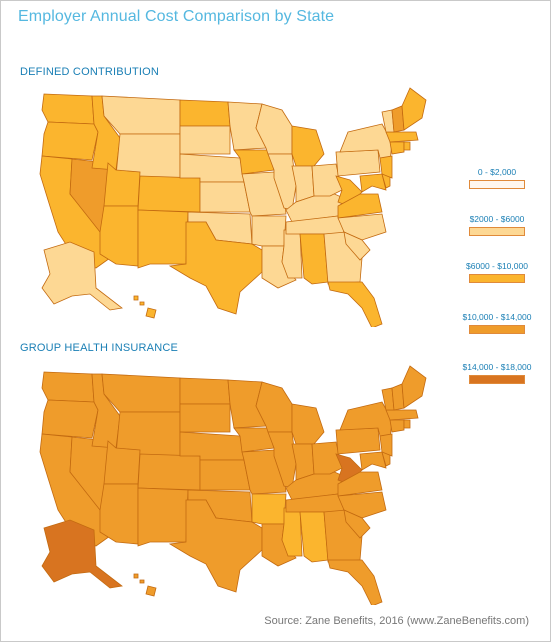  What do you see at coordinates (497, 373) in the screenshot?
I see `legend-item-4: $14,000 - $18,000` at bounding box center [497, 373].